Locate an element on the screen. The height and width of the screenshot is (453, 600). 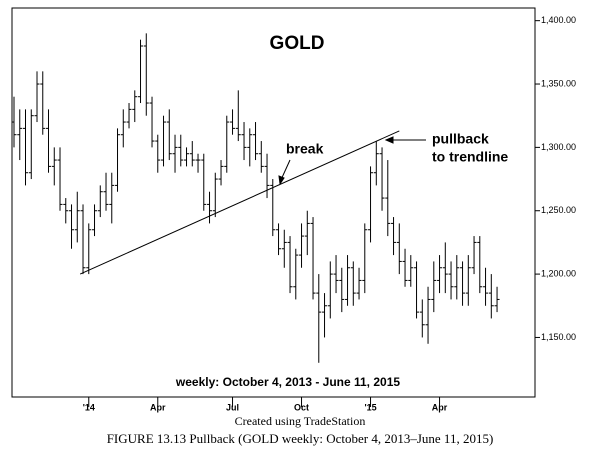
y-tick-label: 1,150.00 is located at coordinates (558, 337).